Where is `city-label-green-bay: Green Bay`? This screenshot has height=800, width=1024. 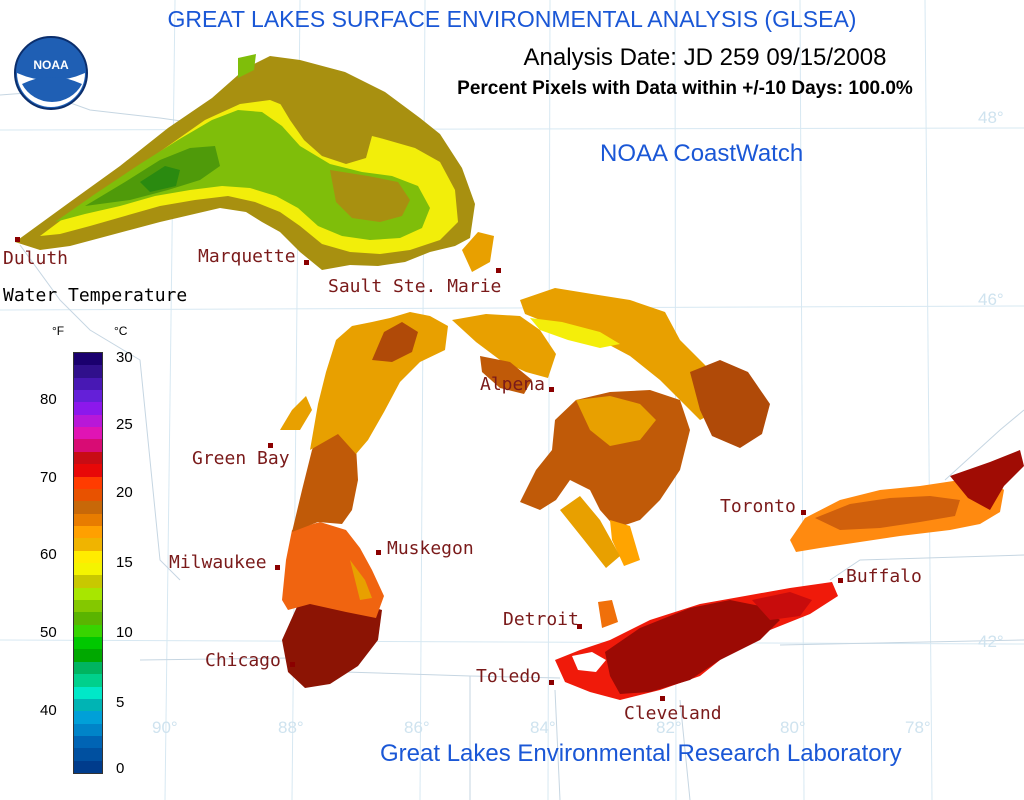
city-label-green-bay: Green Bay is located at coordinates (241, 458).